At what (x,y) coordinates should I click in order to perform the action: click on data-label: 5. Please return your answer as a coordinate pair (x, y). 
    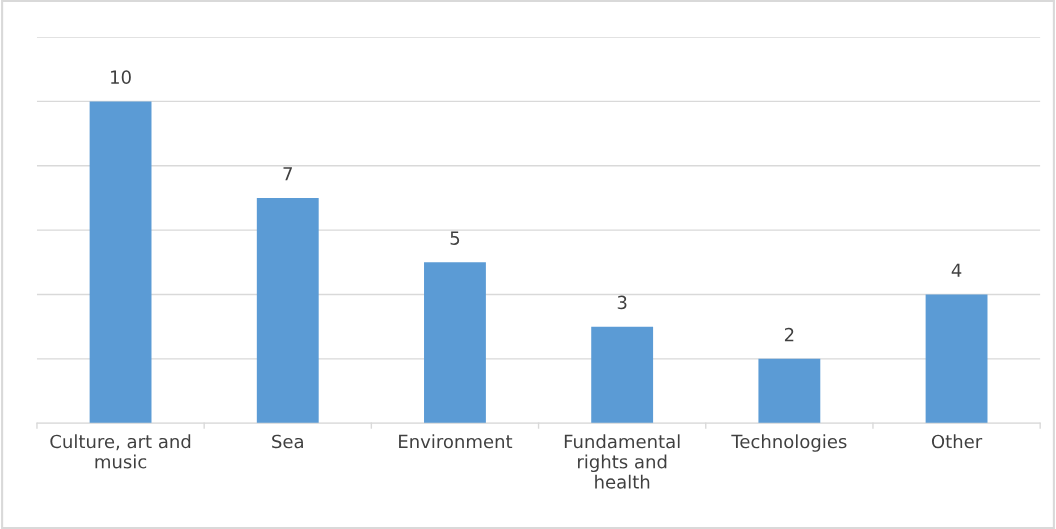
    Looking at the image, I should click on (455, 238).